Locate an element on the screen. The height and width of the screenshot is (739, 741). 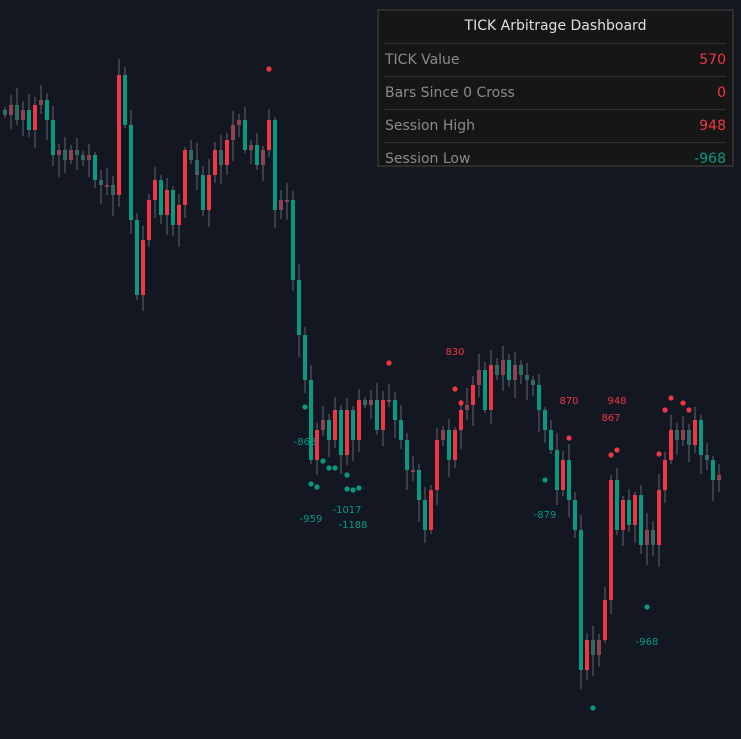
row-label: Session Low is located at coordinates (428, 159).